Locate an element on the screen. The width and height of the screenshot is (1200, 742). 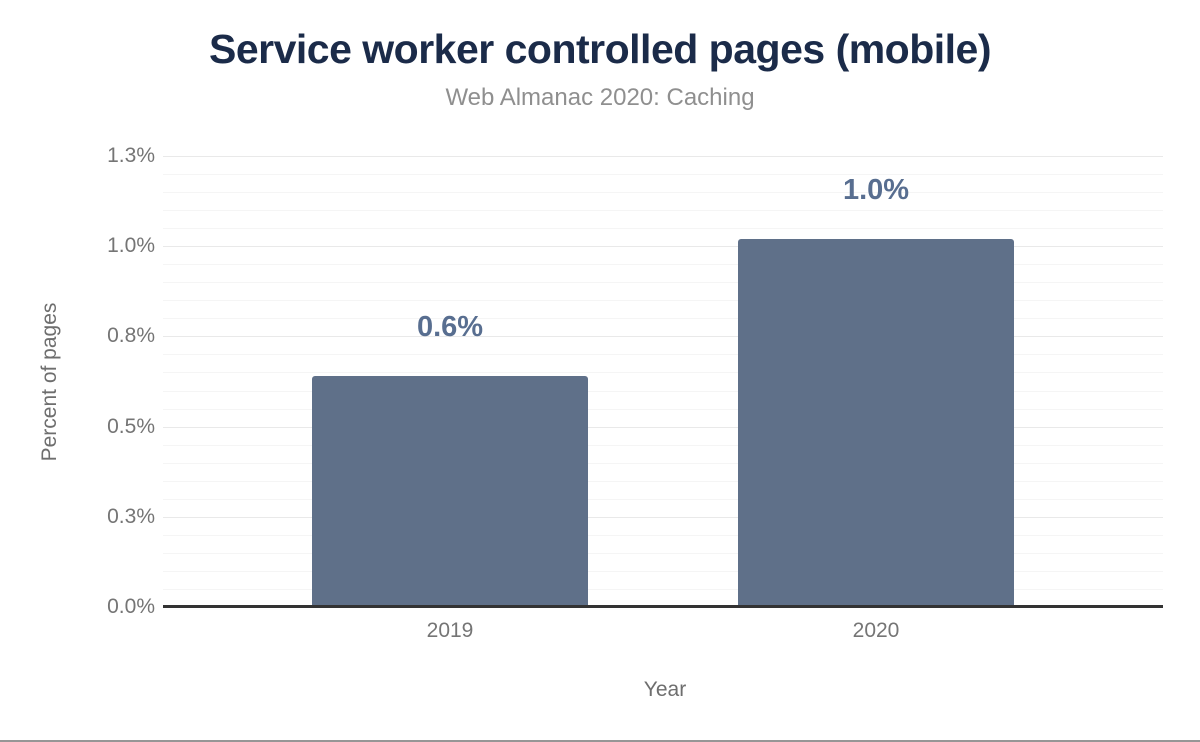
y-tick-label: 0.3% is located at coordinates (131, 516).